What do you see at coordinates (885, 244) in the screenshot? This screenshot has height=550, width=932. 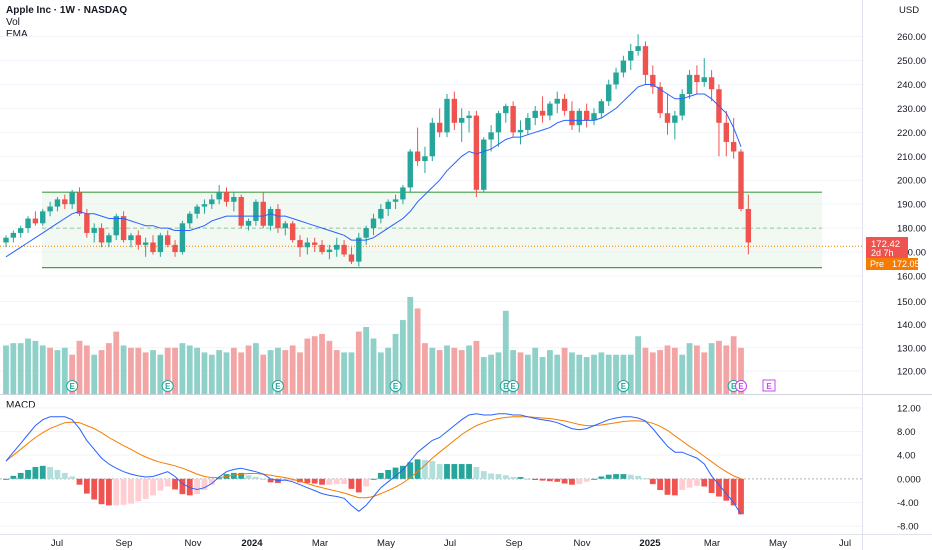 I see `price-tag-value: 172.42` at bounding box center [885, 244].